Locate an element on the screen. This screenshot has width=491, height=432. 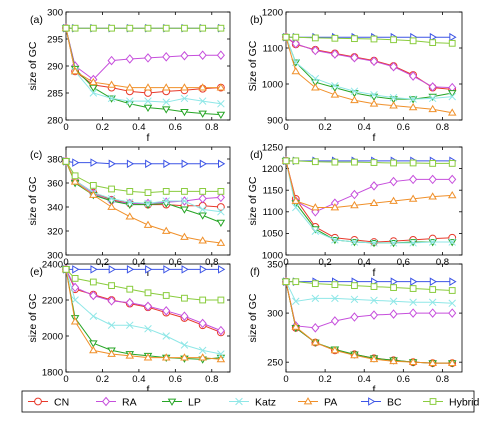
y-tick-label: 320 is located at coordinates (55, 231).